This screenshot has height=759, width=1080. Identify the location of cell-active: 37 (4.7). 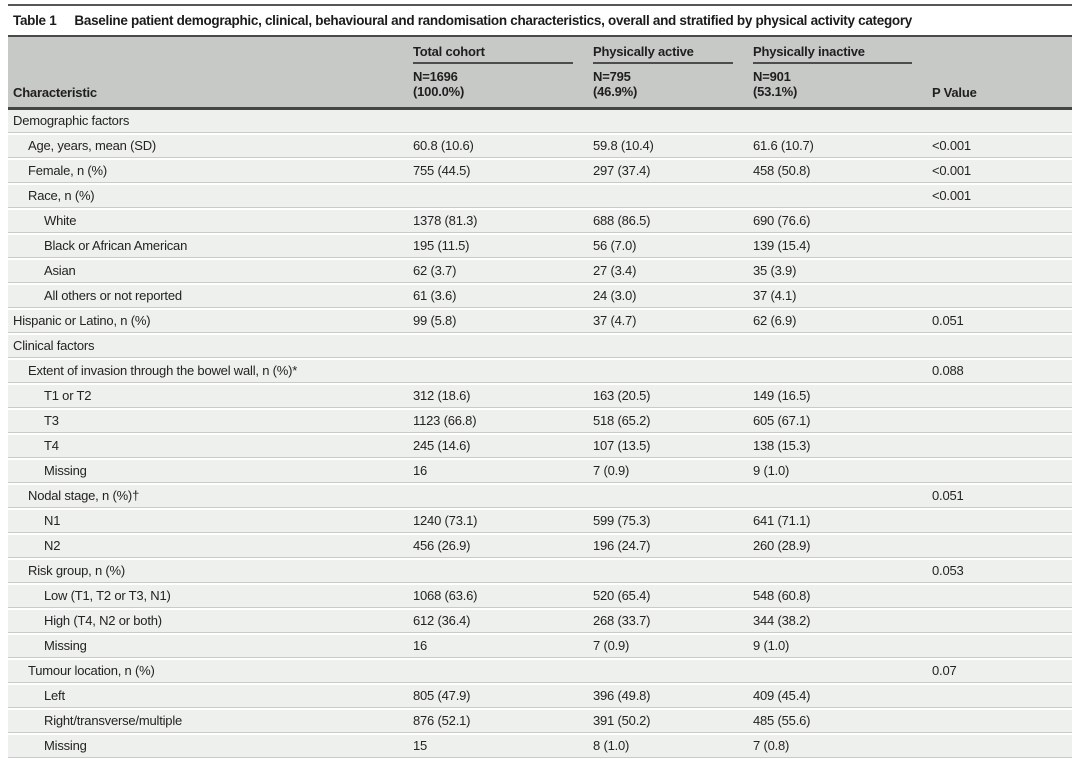
(615, 320).